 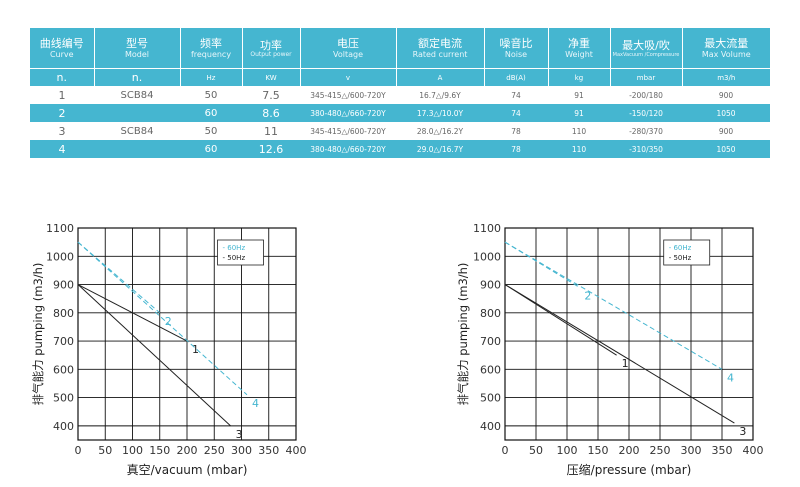 What do you see at coordinates (629, 469) in the screenshot?
I see `x-axis-label: 压缩/pressure (mbar)` at bounding box center [629, 469].